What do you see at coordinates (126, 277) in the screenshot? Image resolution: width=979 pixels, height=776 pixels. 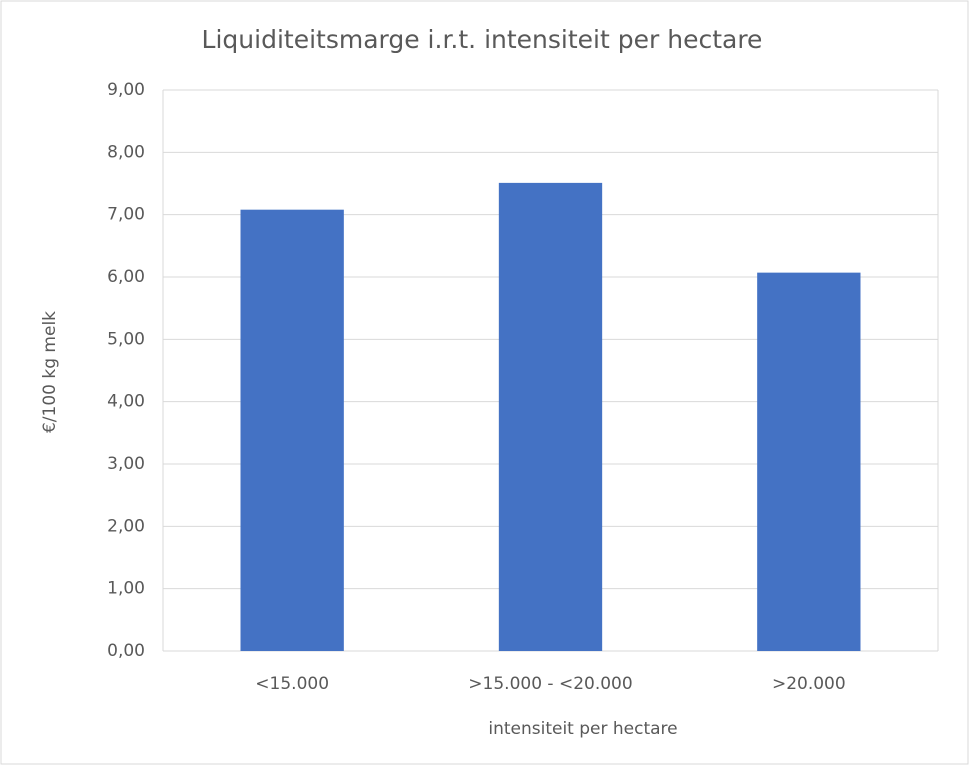 I see `y-tick-label: 6,00` at bounding box center [126, 277].